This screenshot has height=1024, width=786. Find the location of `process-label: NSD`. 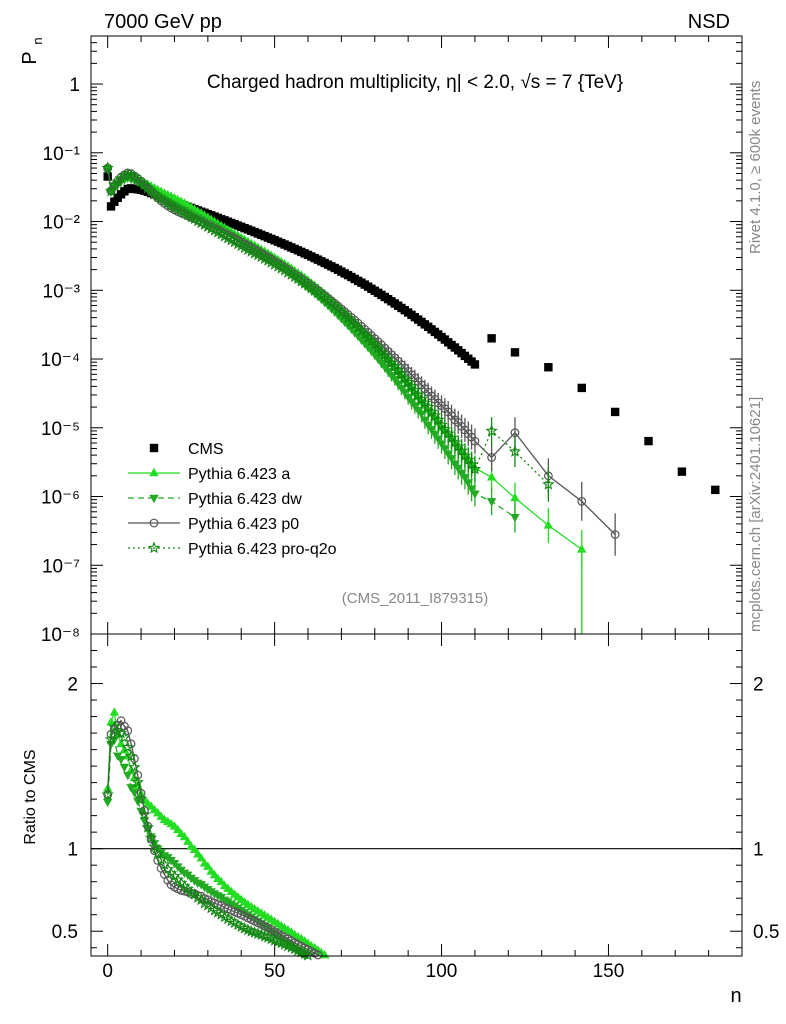

process-label: NSD is located at coordinates (709, 22).